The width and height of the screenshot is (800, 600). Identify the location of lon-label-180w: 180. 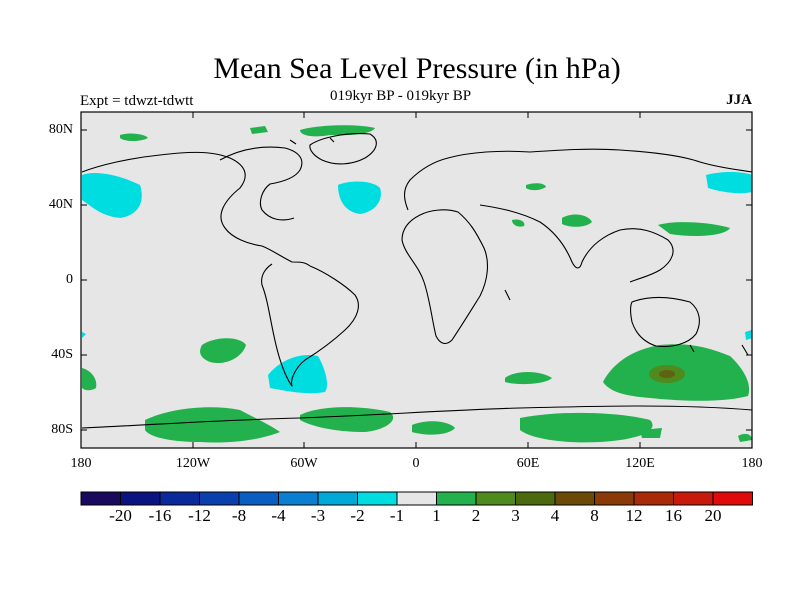
(81, 463).